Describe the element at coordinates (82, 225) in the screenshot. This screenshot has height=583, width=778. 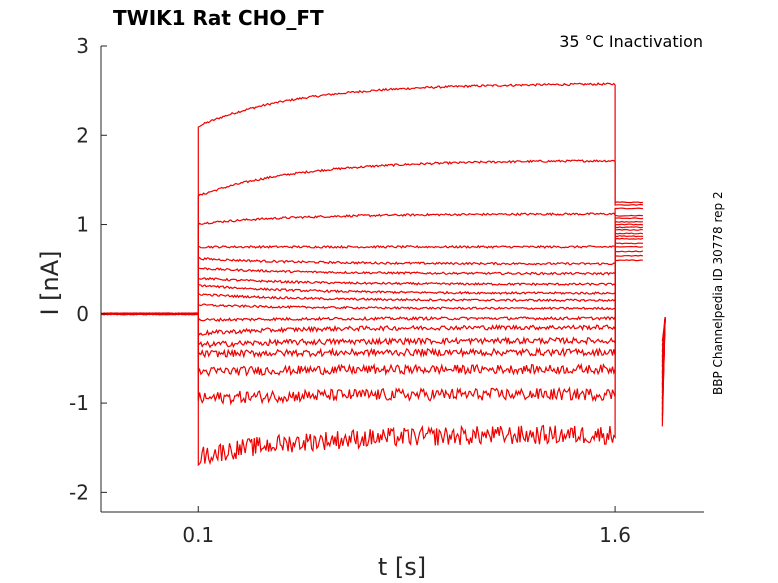
I see `y-tick-label: 1` at that location.